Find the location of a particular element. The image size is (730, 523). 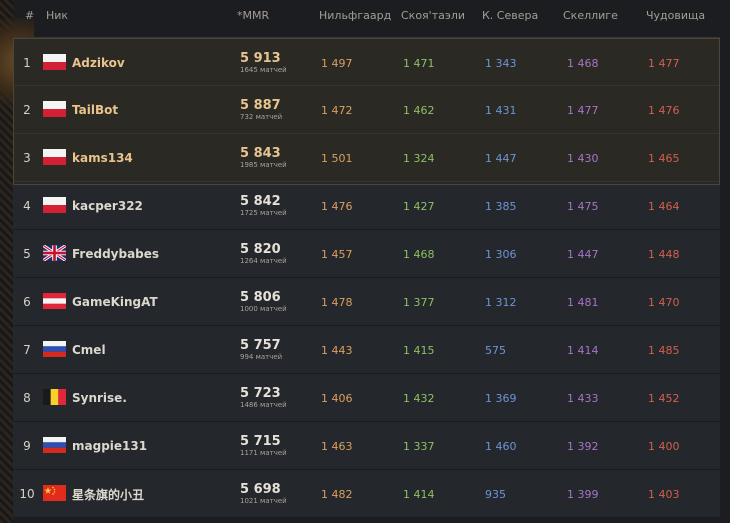

northern-realms-rating: 1 369 is located at coordinates (501, 398).